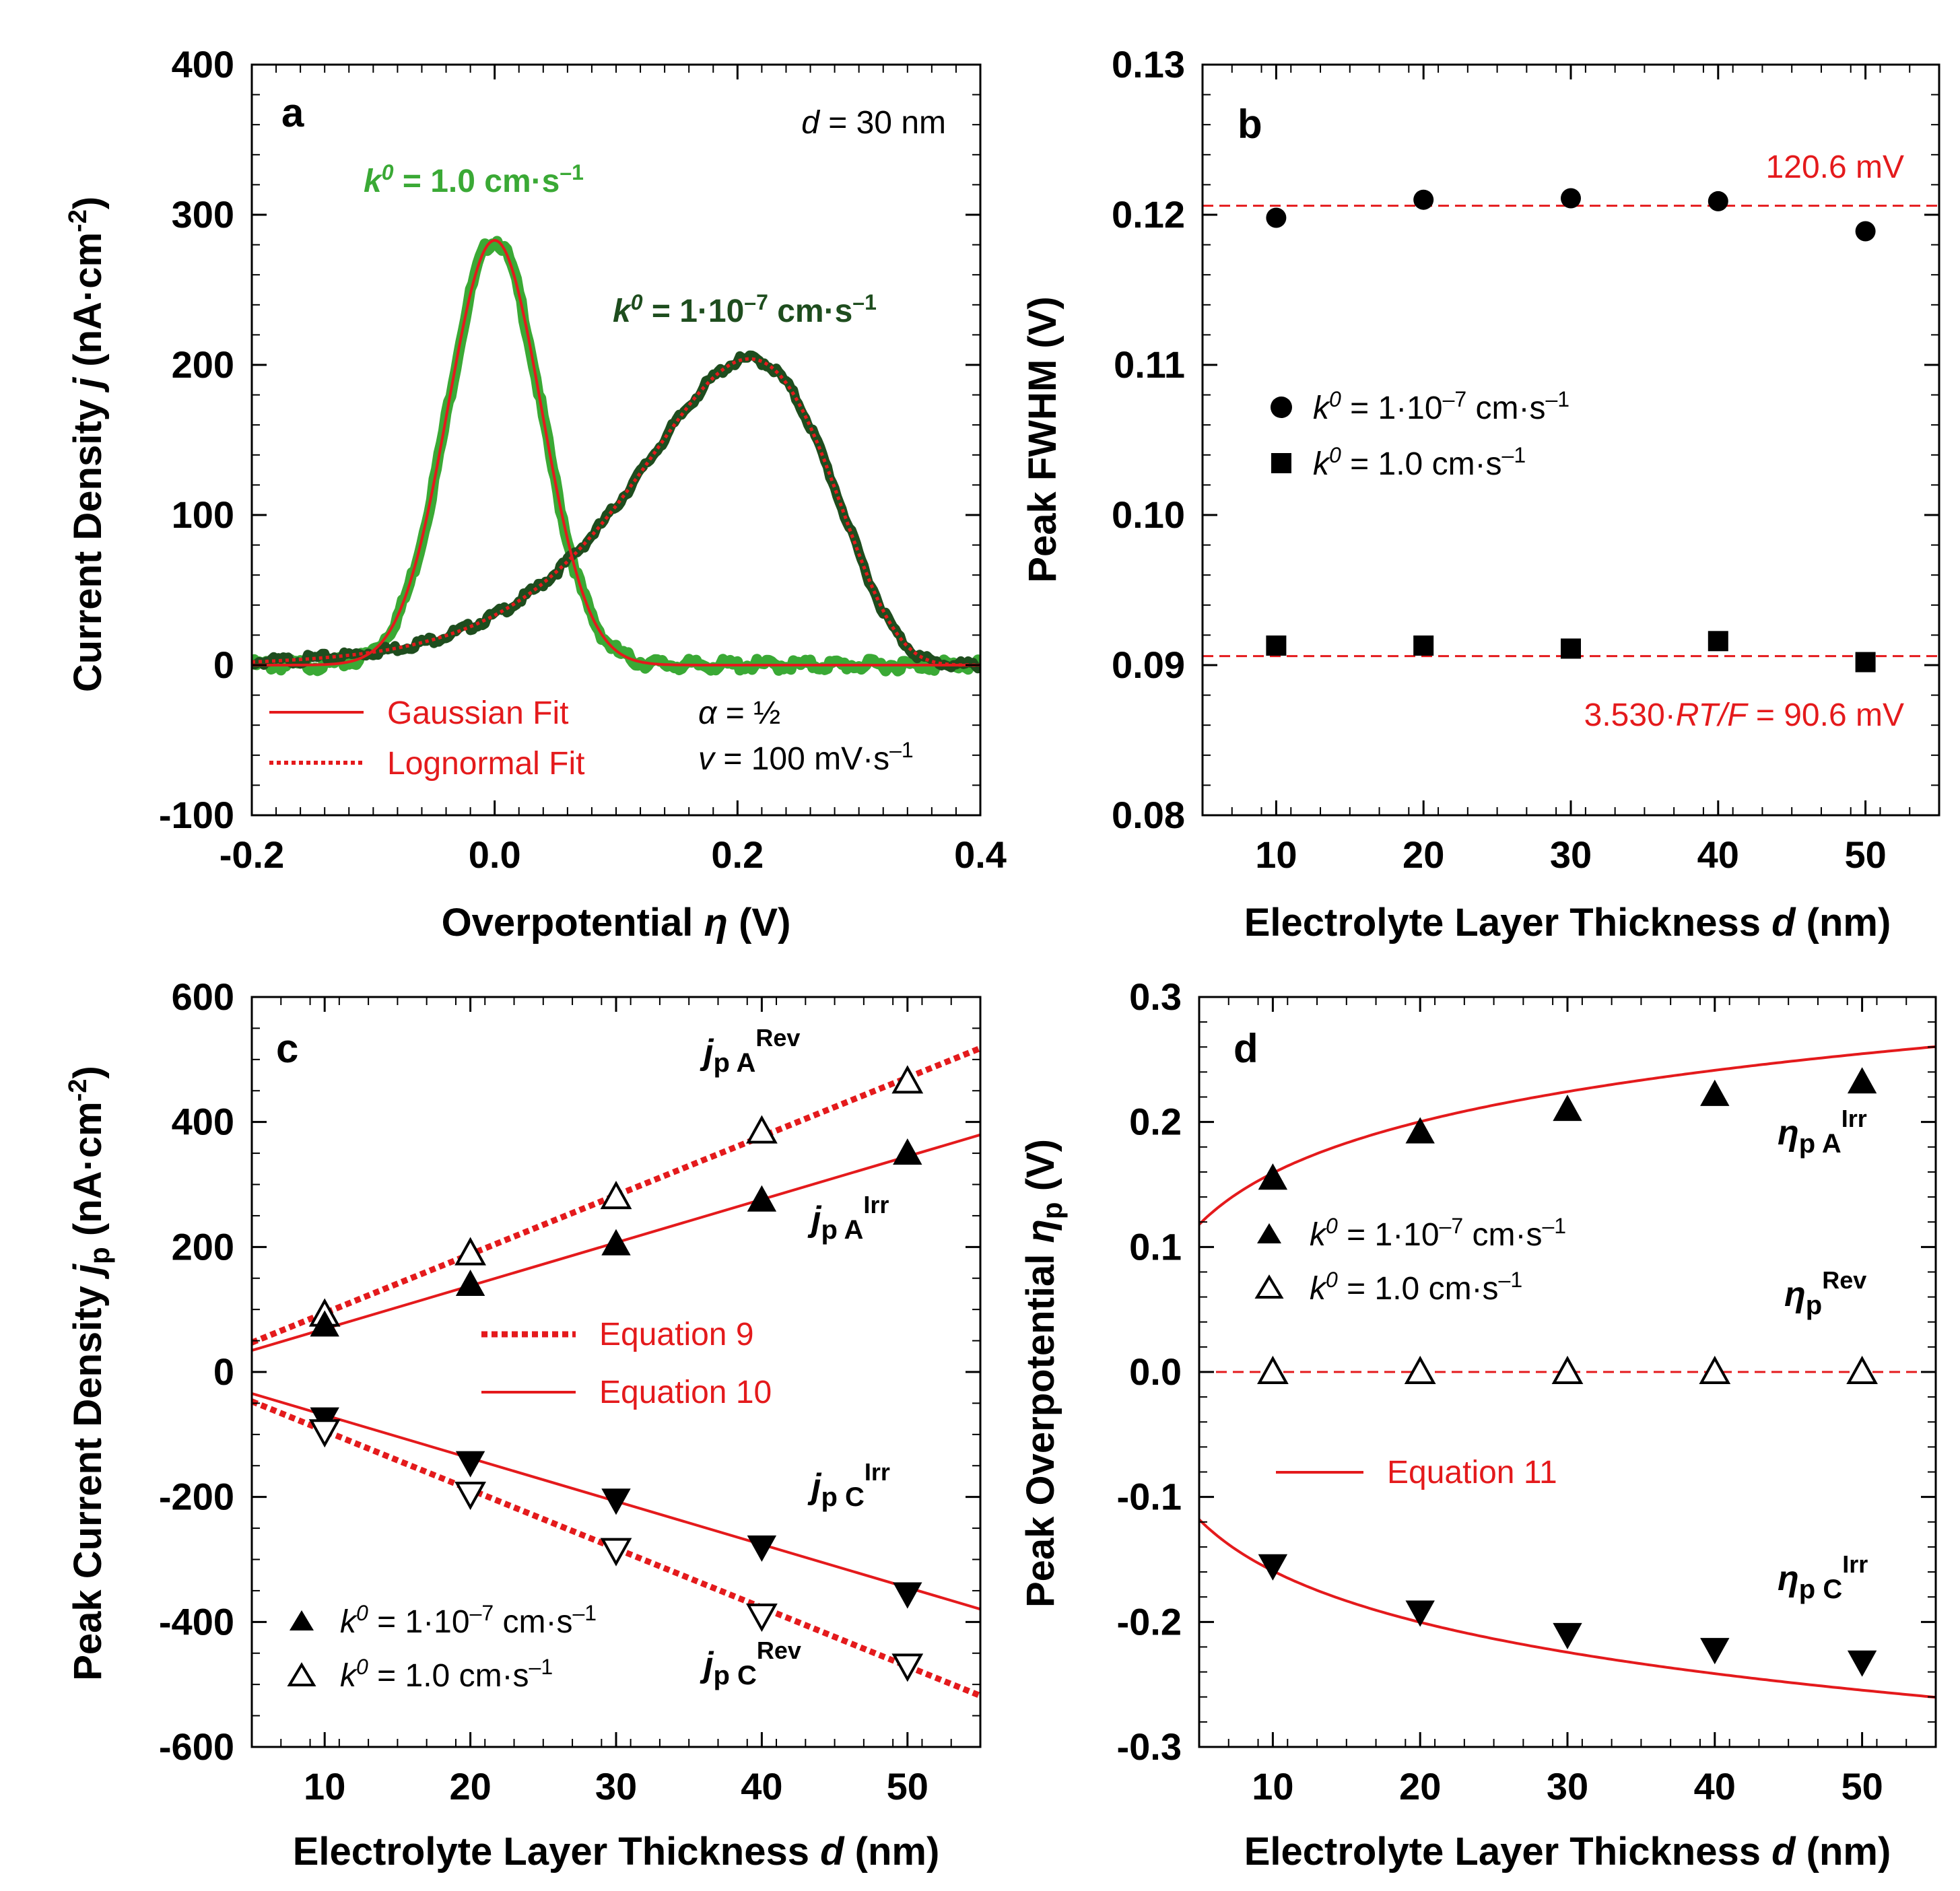 The height and width of the screenshot is (1891, 1960). Describe the element at coordinates (1155, 1246) in the screenshot. I see `panel-d-ytick-label: 0.1` at that location.